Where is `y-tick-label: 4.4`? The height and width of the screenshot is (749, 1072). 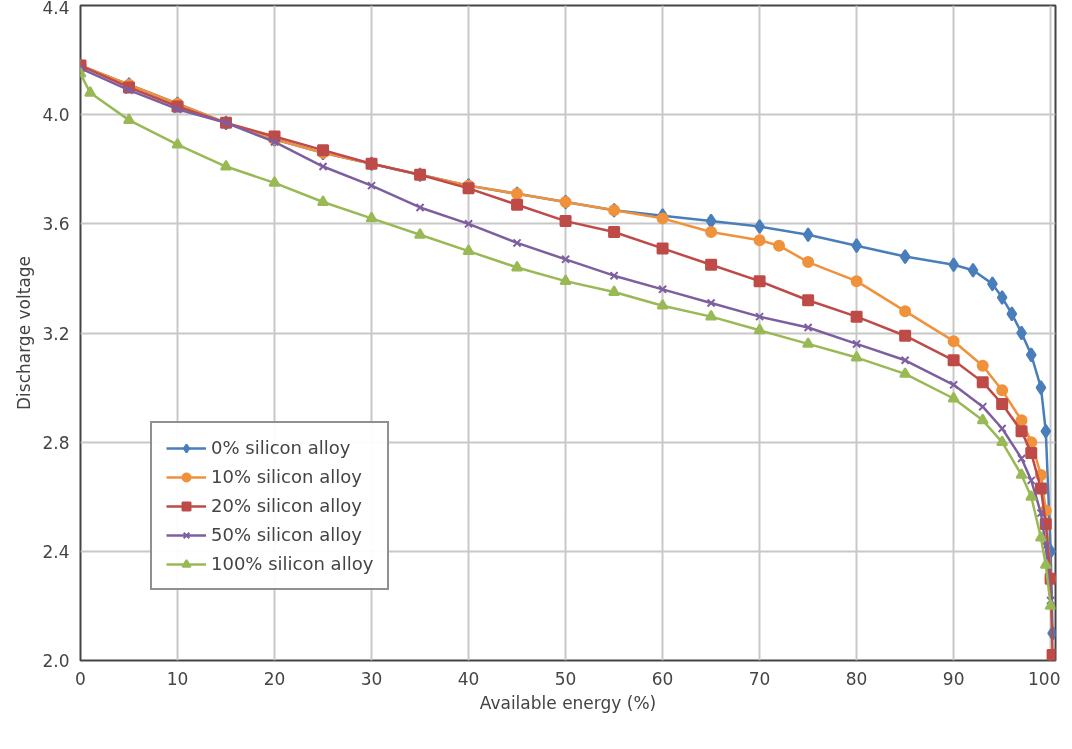
y-tick-label: 4.4 is located at coordinates (56, 9).